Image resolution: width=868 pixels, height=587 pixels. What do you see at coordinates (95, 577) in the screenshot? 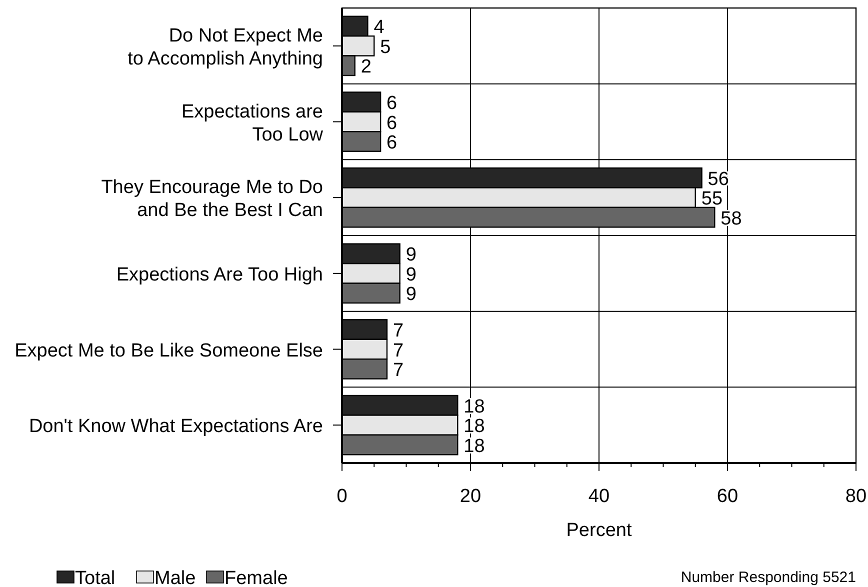
I see `legend-label: Total` at bounding box center [95, 577].